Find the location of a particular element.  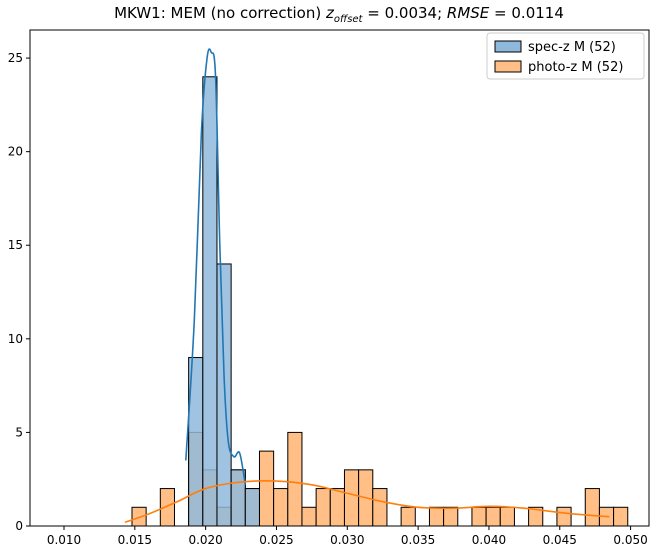

y-tick-label: 5 is located at coordinates (19, 432).